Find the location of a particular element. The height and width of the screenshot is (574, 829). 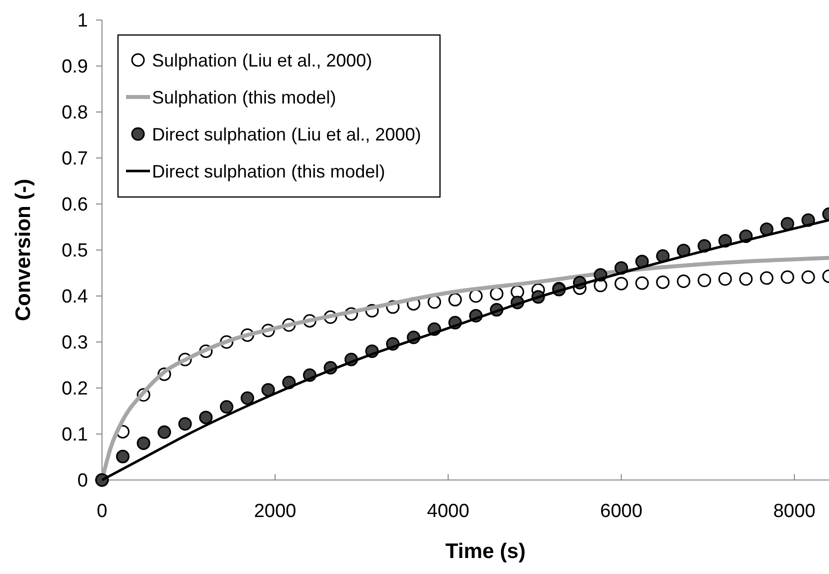

y-tick-label: 0 is located at coordinates (82, 481).